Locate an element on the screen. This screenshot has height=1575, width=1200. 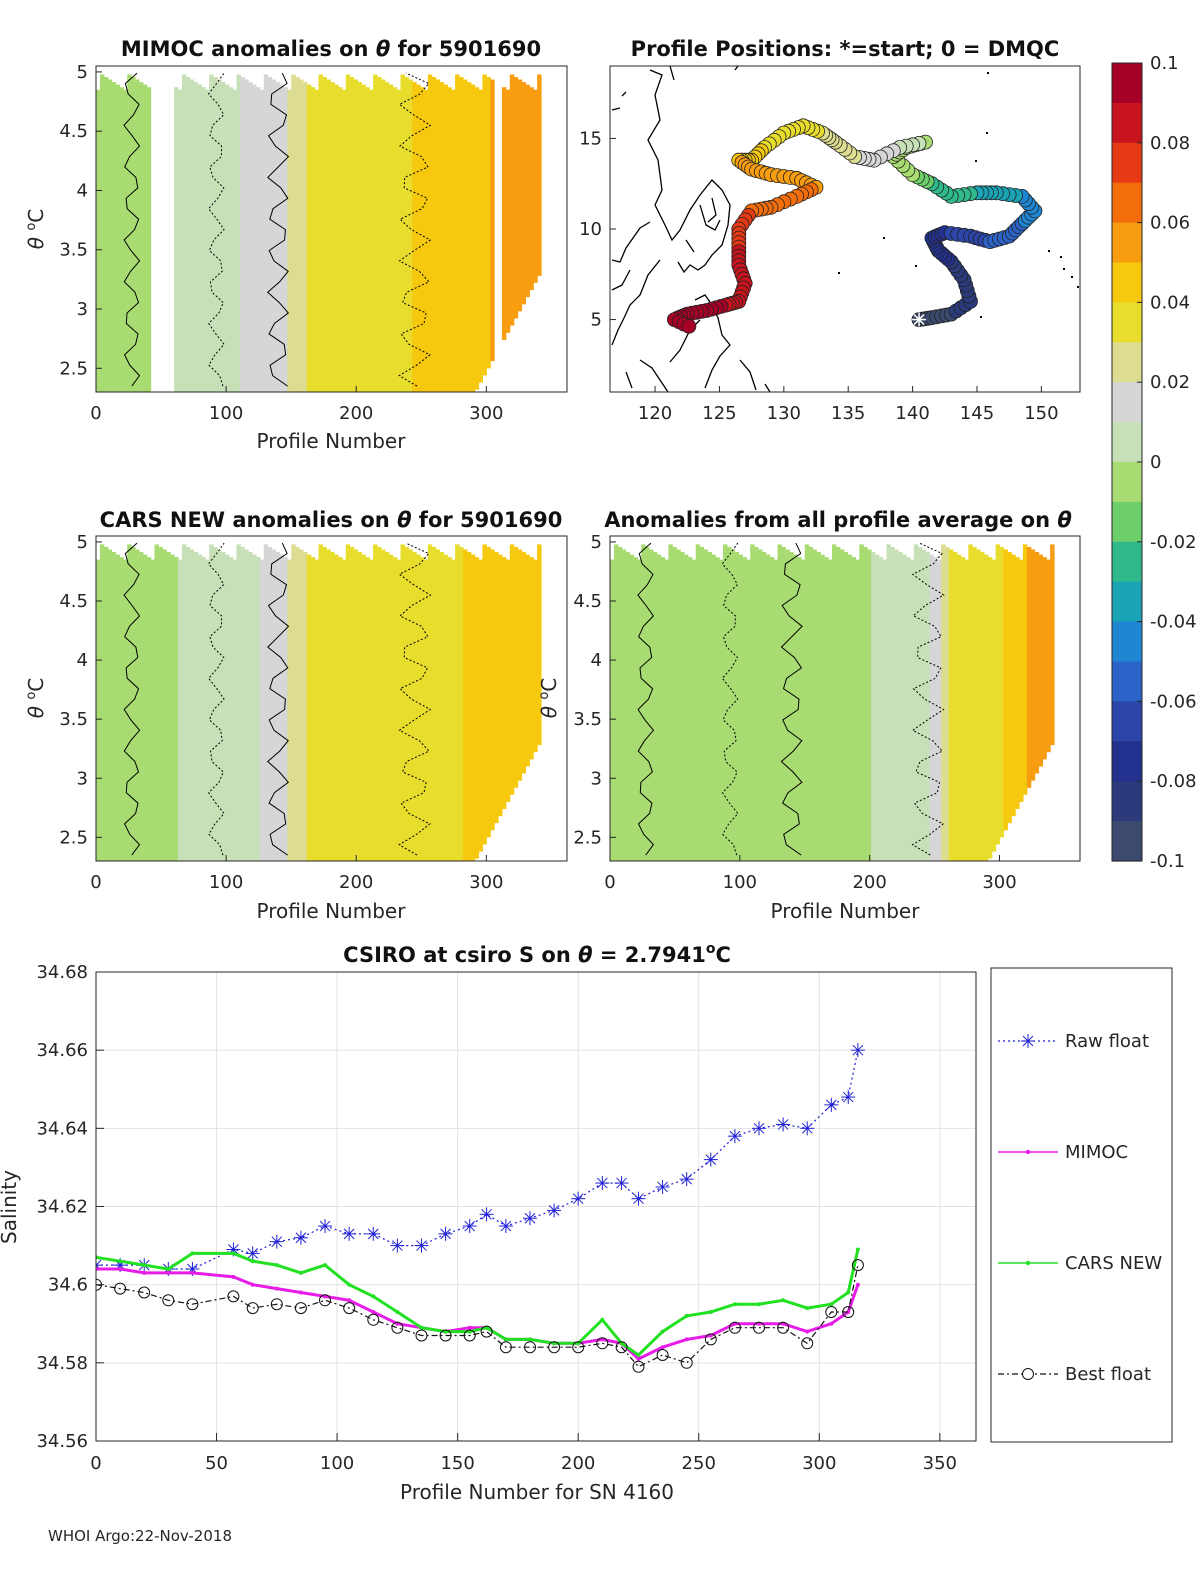
x-tick-label: 200 is located at coordinates (869, 882).